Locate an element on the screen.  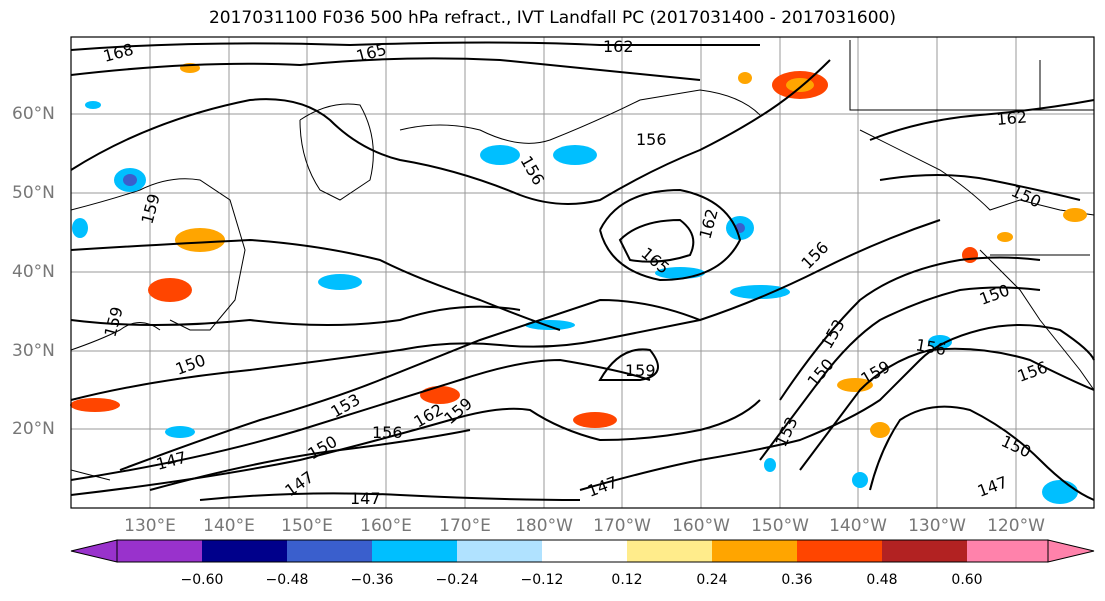
lon-label: 170°W is located at coordinates (622, 526).